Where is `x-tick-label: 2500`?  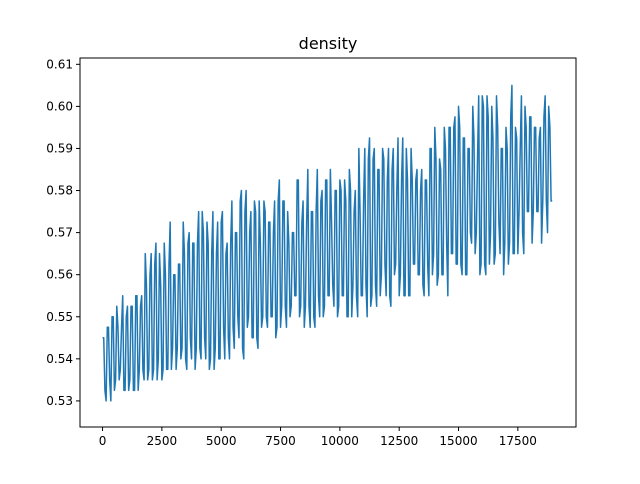 x-tick-label: 2500 is located at coordinates (162, 441).